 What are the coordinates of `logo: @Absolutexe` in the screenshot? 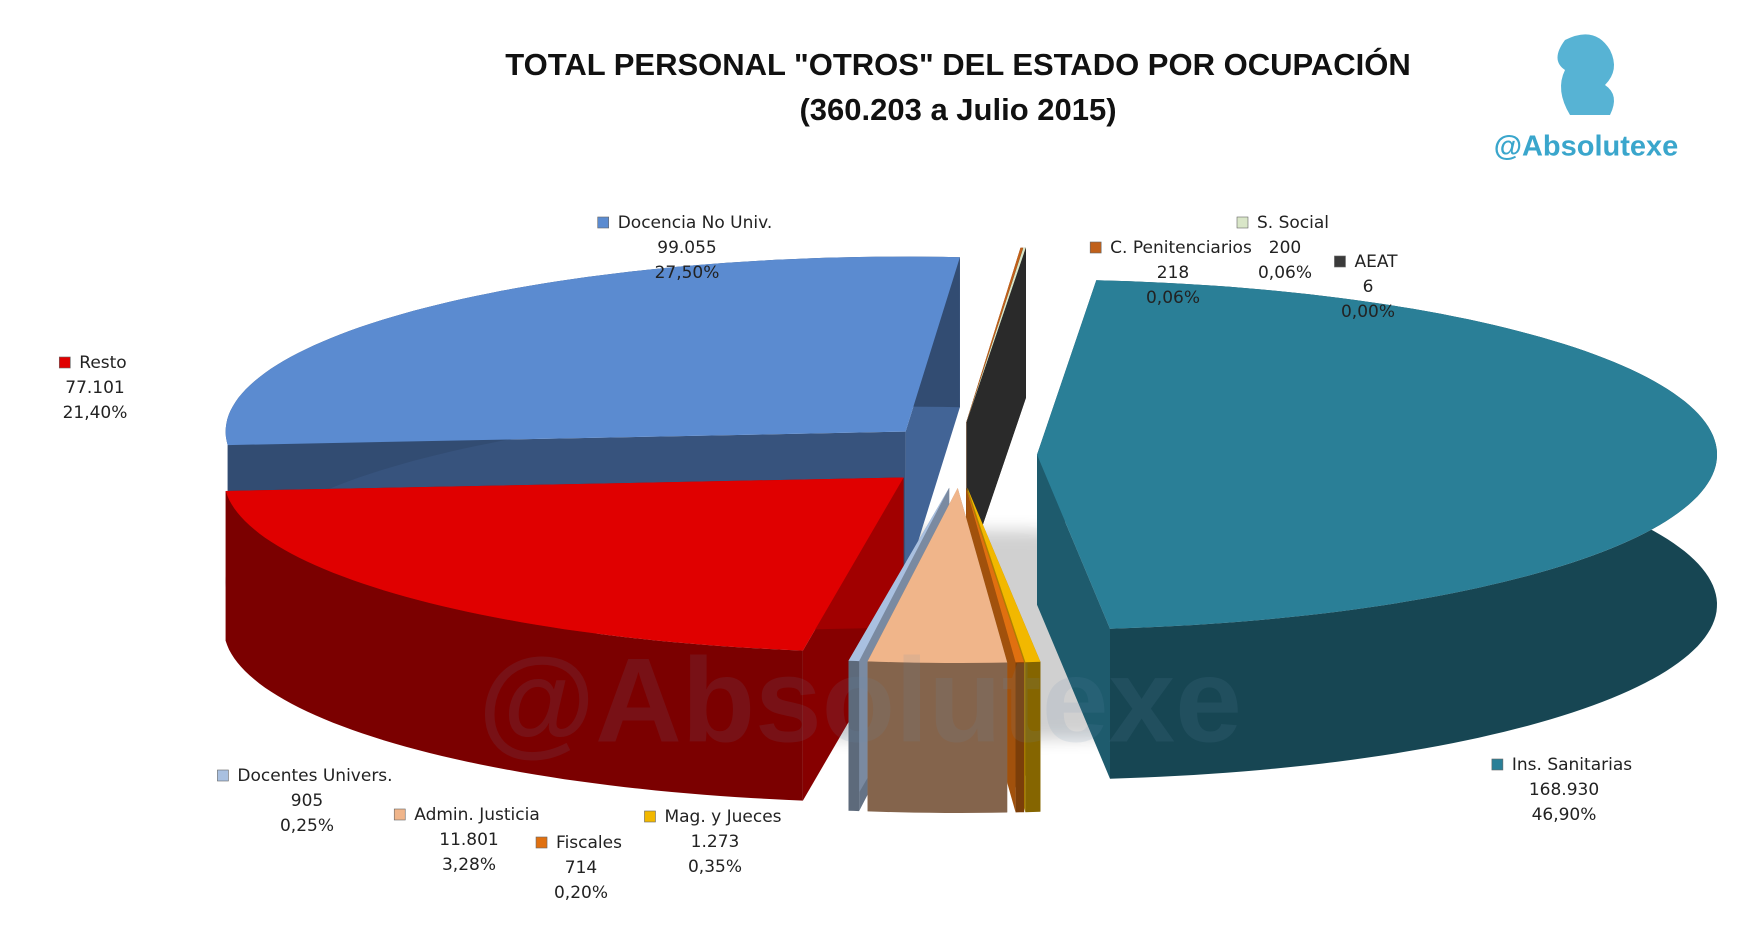 It's located at (1586, 98).